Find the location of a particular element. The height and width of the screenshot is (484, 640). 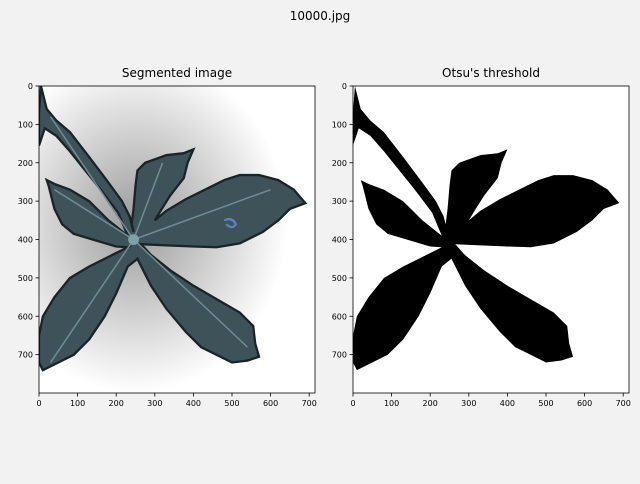

window-title: 10000.jpg is located at coordinates (320, 16).